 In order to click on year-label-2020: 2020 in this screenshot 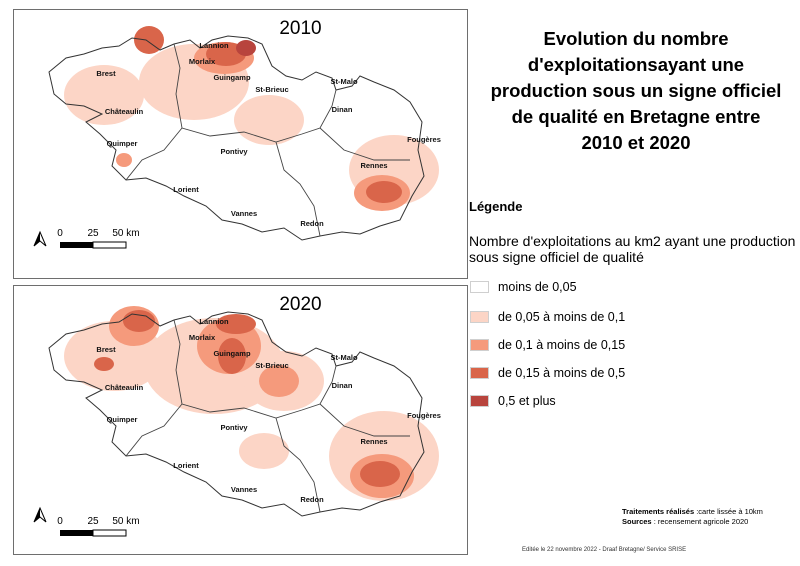, I will do `click(300, 304)`.